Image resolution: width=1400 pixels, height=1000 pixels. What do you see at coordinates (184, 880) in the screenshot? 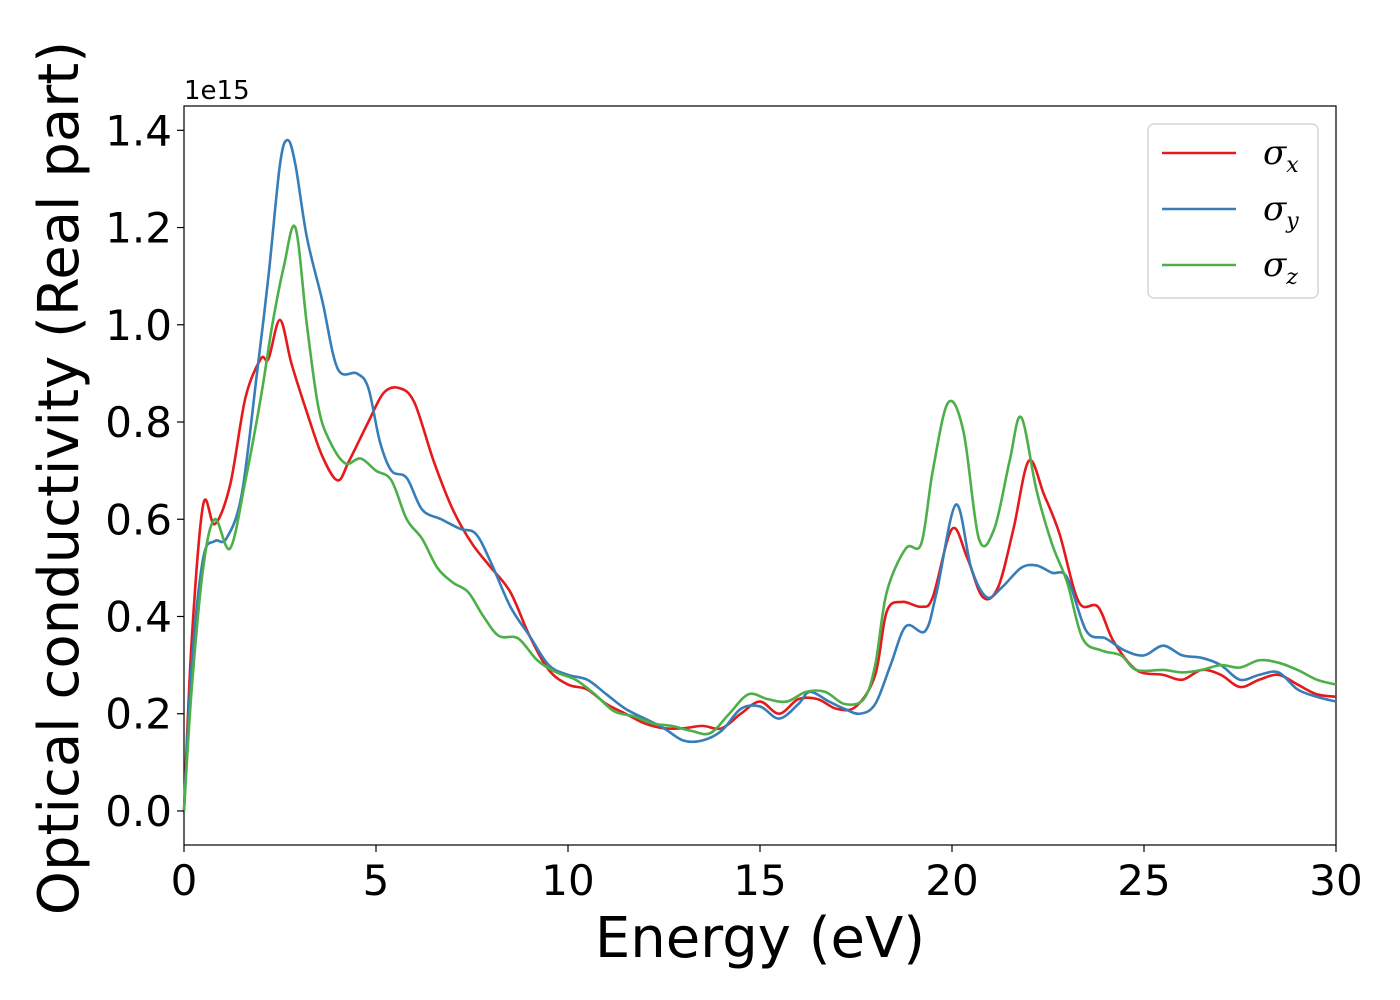
I see `x-tick-label: 0` at bounding box center [184, 880].